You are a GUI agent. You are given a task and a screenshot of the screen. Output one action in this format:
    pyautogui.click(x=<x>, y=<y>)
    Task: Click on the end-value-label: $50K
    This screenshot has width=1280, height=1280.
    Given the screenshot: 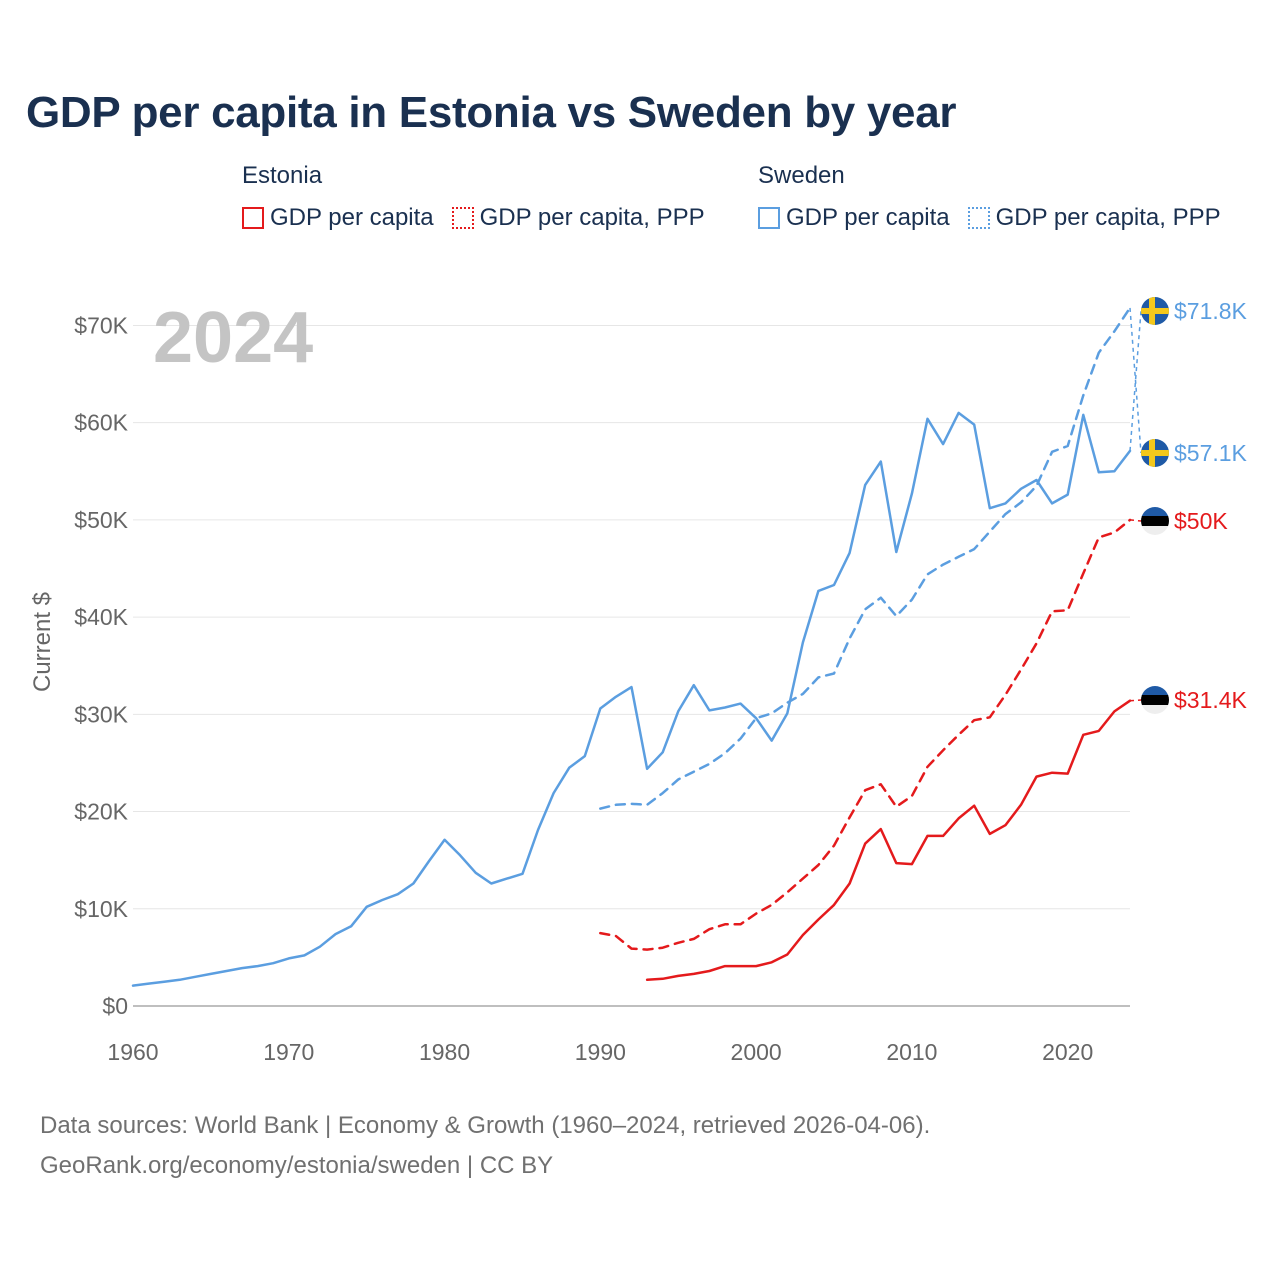 What is the action you would take?
    pyautogui.click(x=1201, y=521)
    